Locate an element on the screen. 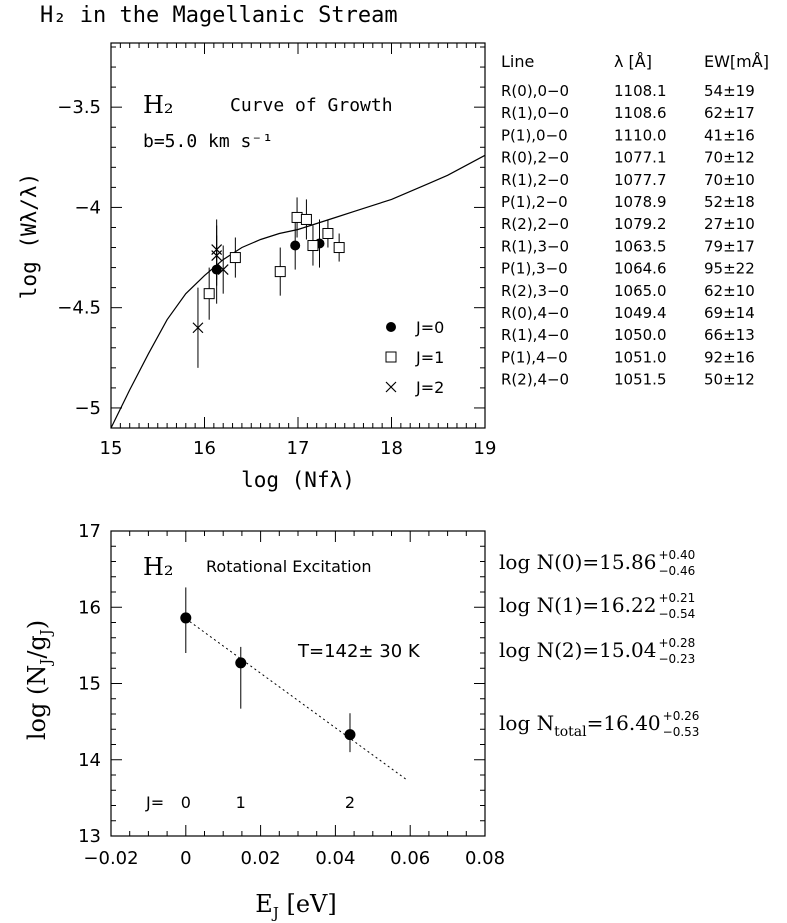  top-legend: J=0 J=1 J=2 is located at coordinates (414, 357).